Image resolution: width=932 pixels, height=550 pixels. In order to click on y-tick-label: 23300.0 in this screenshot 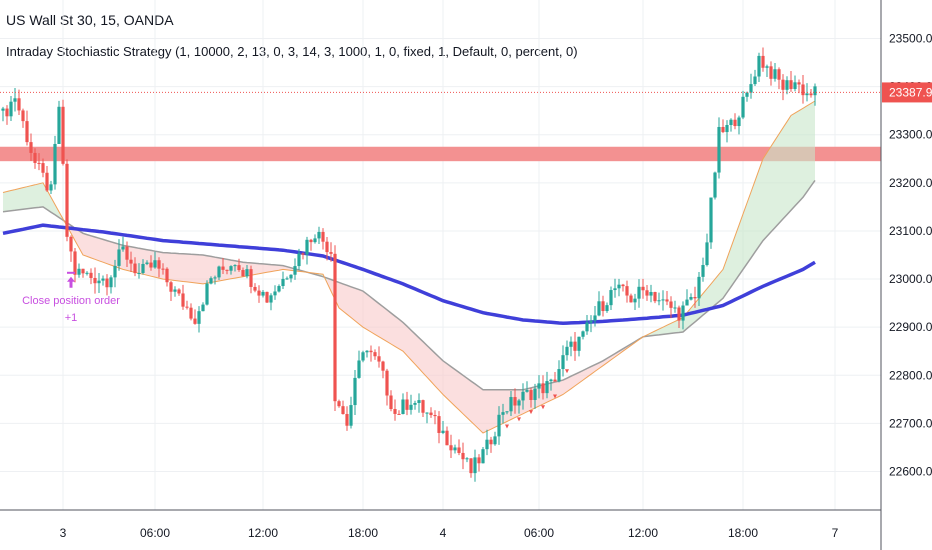, I will do `click(910, 135)`.